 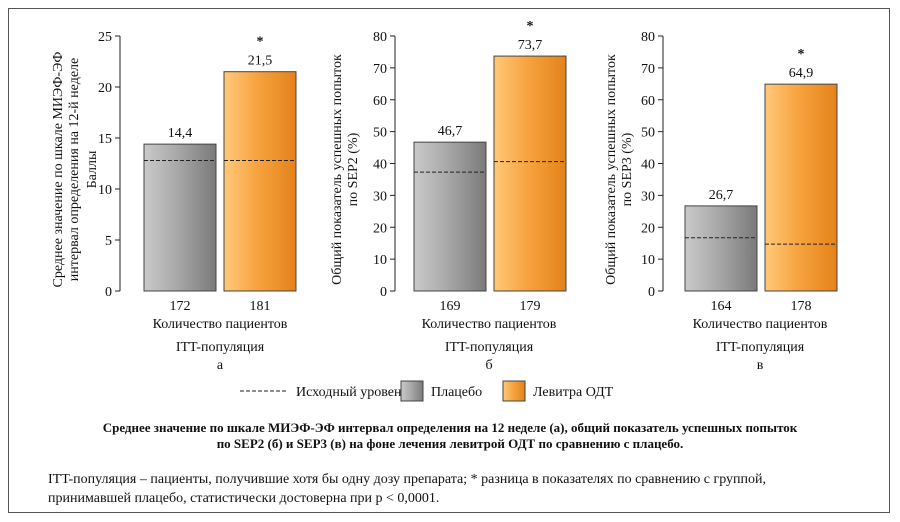 What do you see at coordinates (530, 306) in the screenshot?
I see `category-label: 179` at bounding box center [530, 306].